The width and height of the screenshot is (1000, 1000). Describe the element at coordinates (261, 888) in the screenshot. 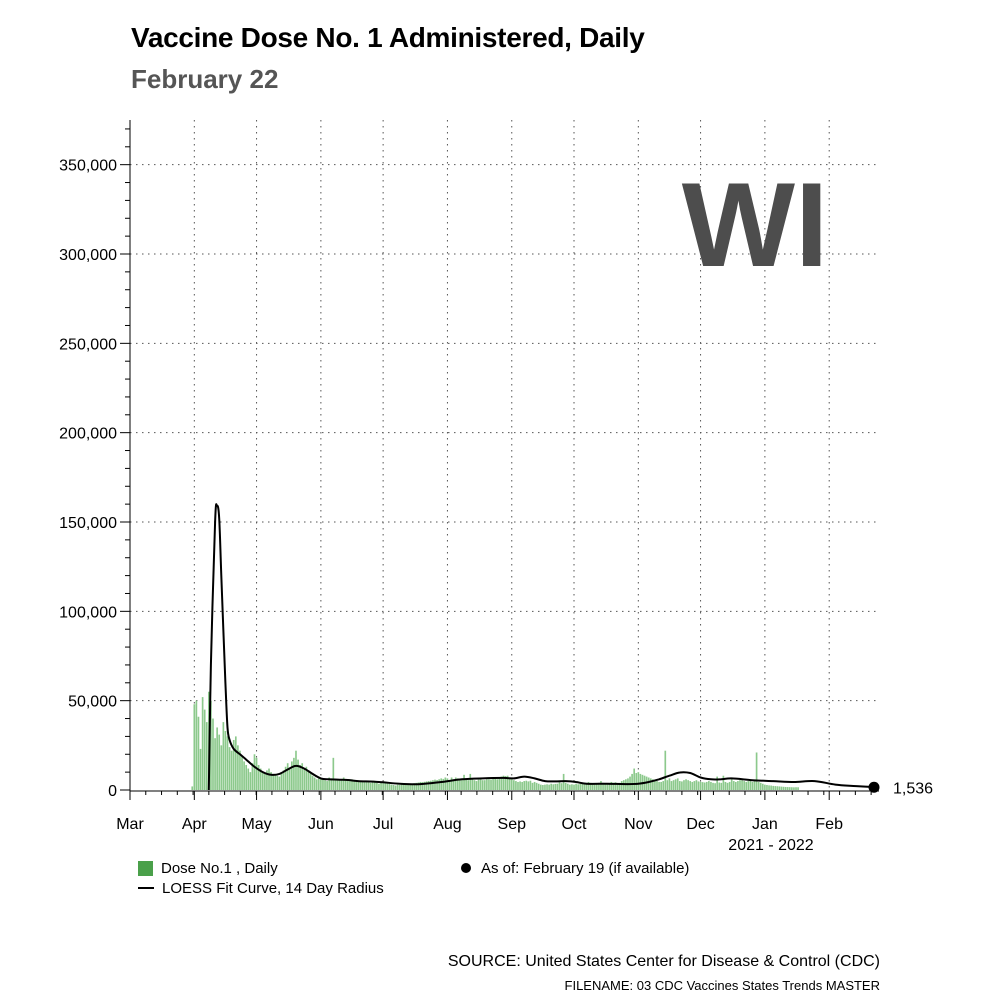

I see `legend-item-curve: LOESS Fit Curve, 14 Day Radius` at that location.